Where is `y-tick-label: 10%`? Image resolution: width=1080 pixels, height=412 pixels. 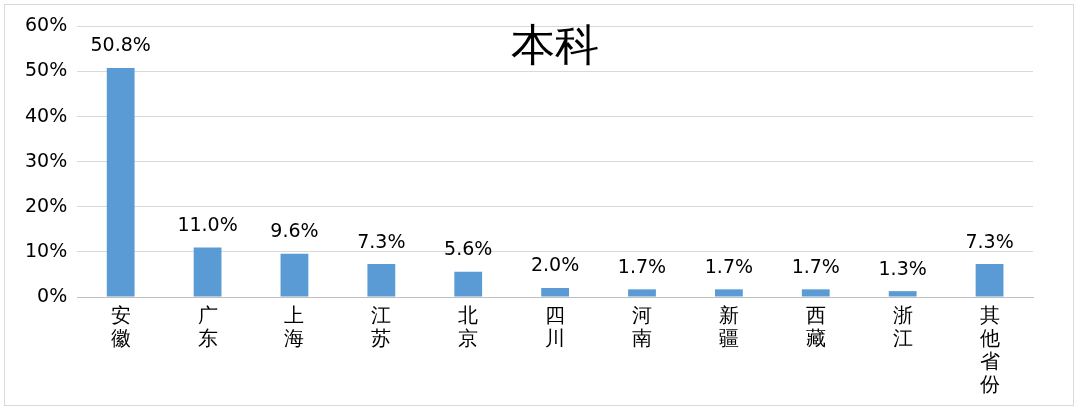
y-tick-label: 10% is located at coordinates (46, 249).